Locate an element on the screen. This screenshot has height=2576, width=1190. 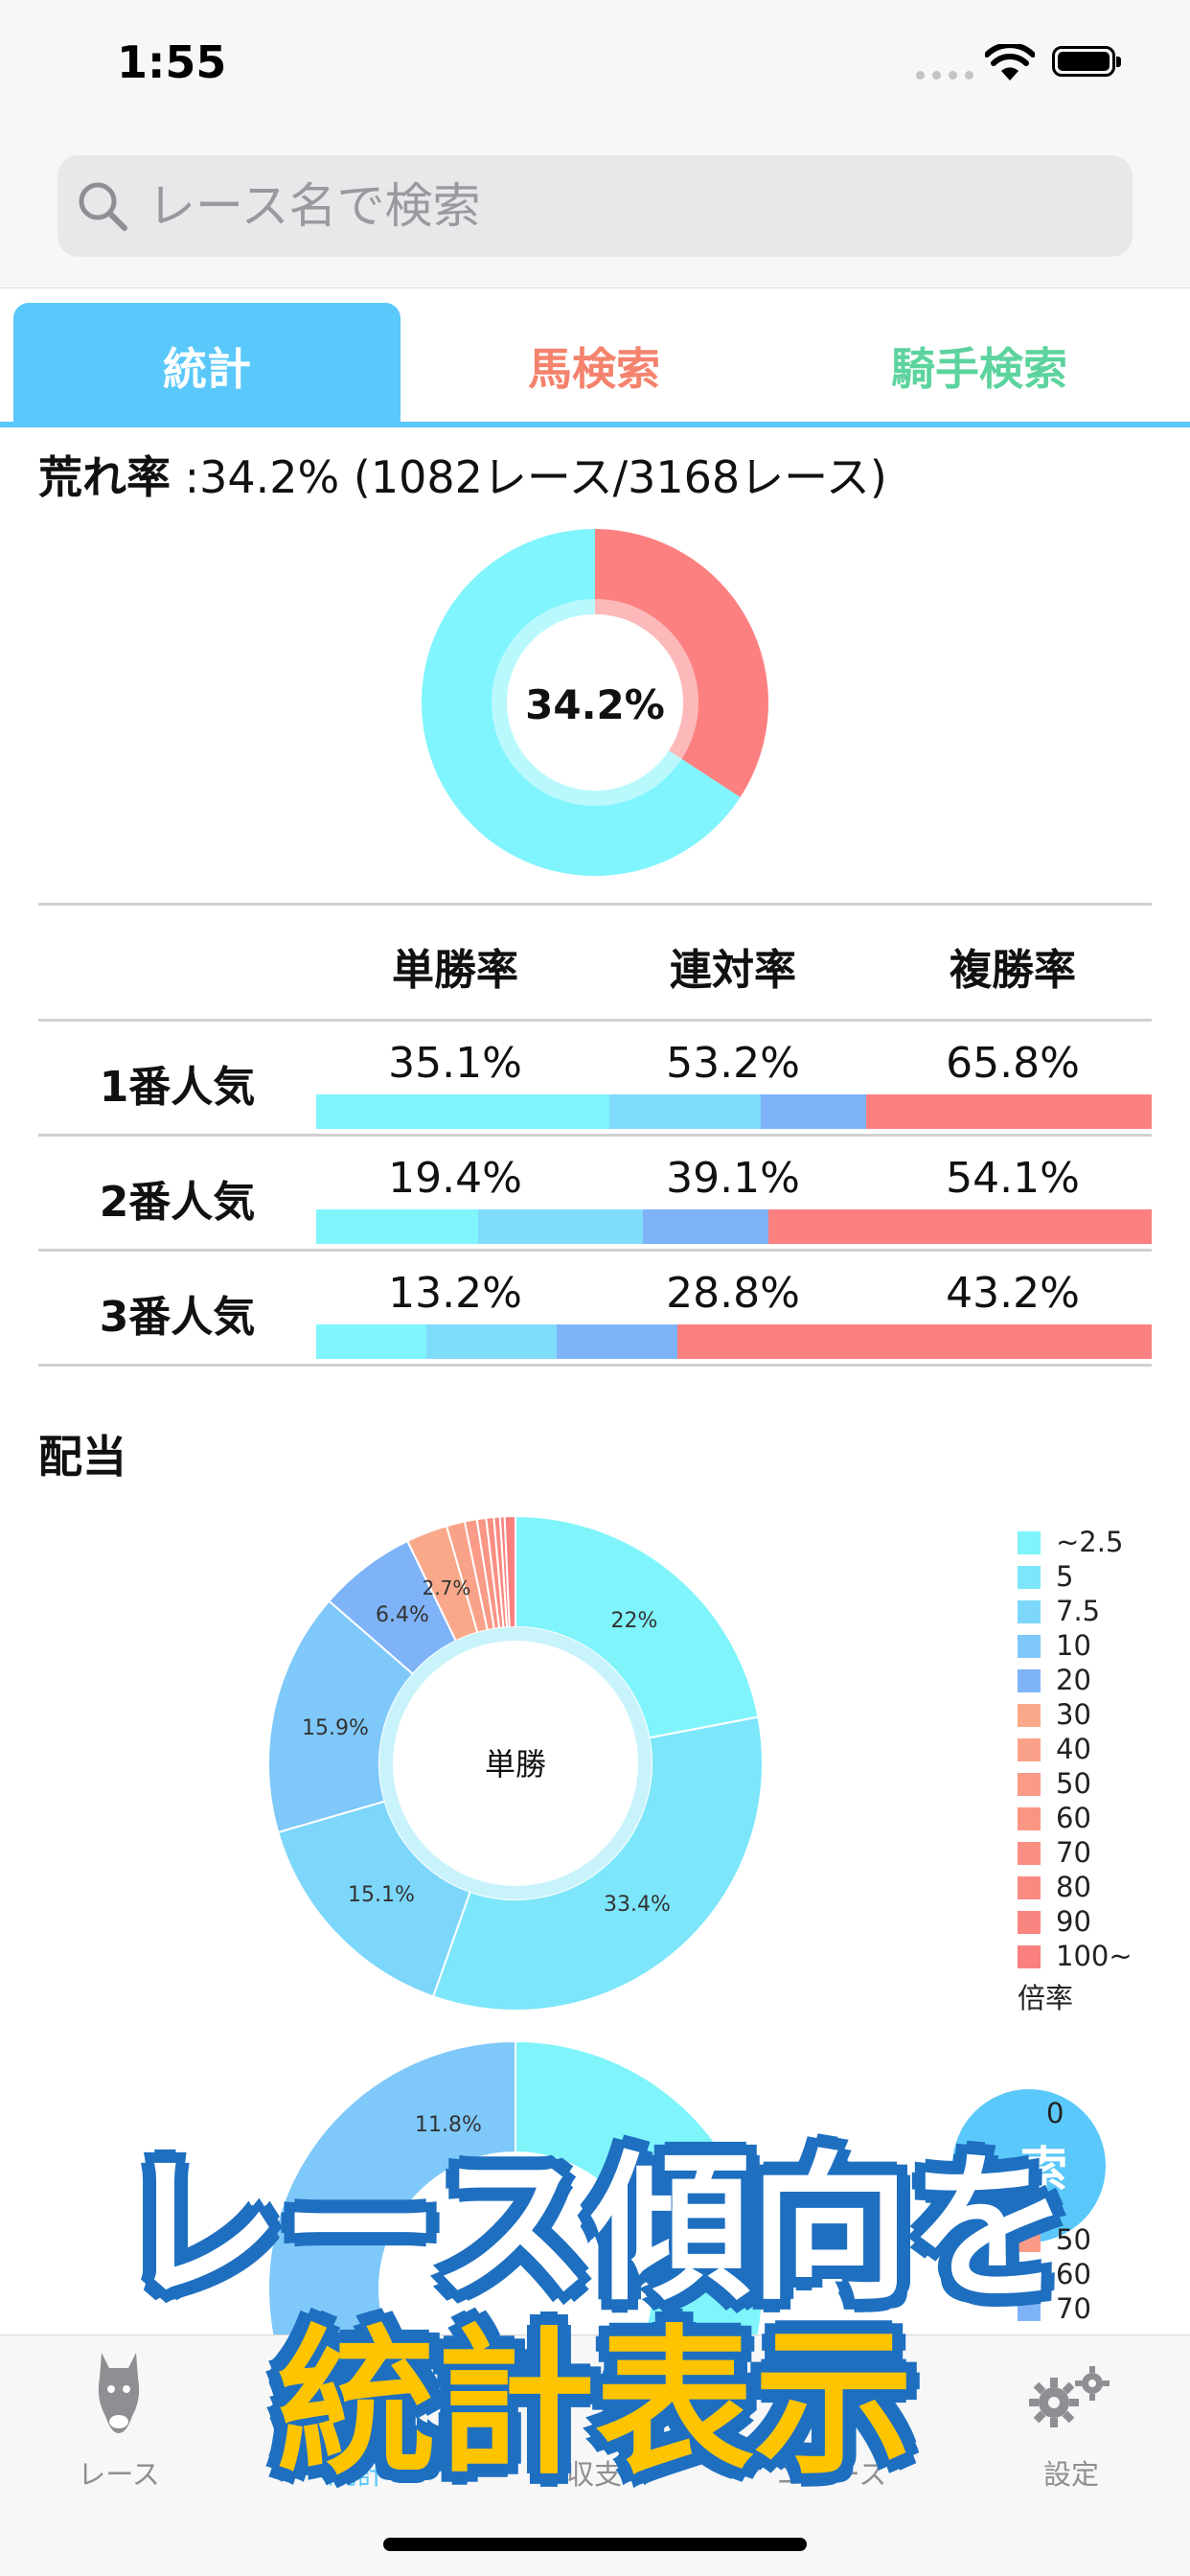
legend-item: 10 is located at coordinates (1054, 1646).